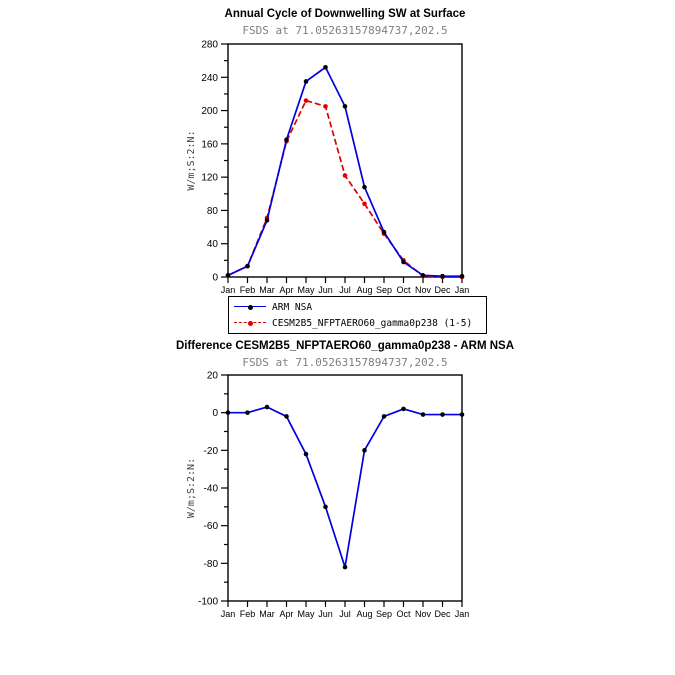  I want to click on legend-row-model: CESM2B5_NFPTAERO60_gamma0p238 (1-5), so click(357, 323).